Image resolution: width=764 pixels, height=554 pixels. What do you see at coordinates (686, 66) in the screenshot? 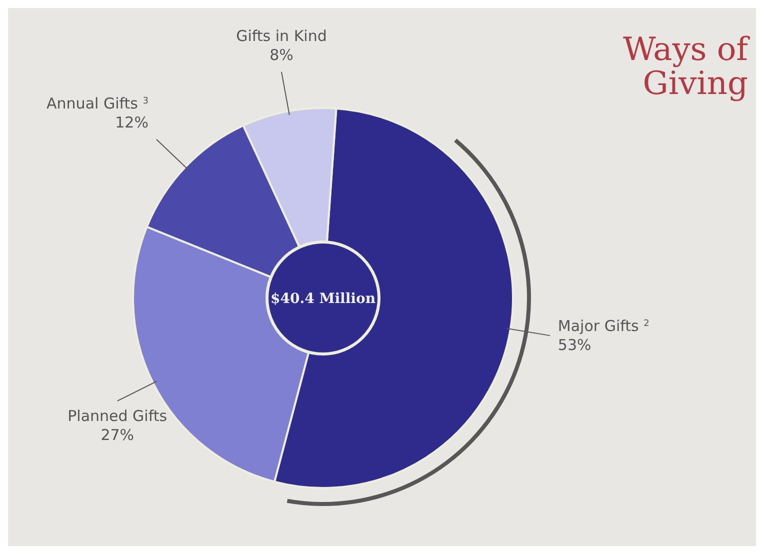
I see `text: Ways of Giving` at bounding box center [686, 66].